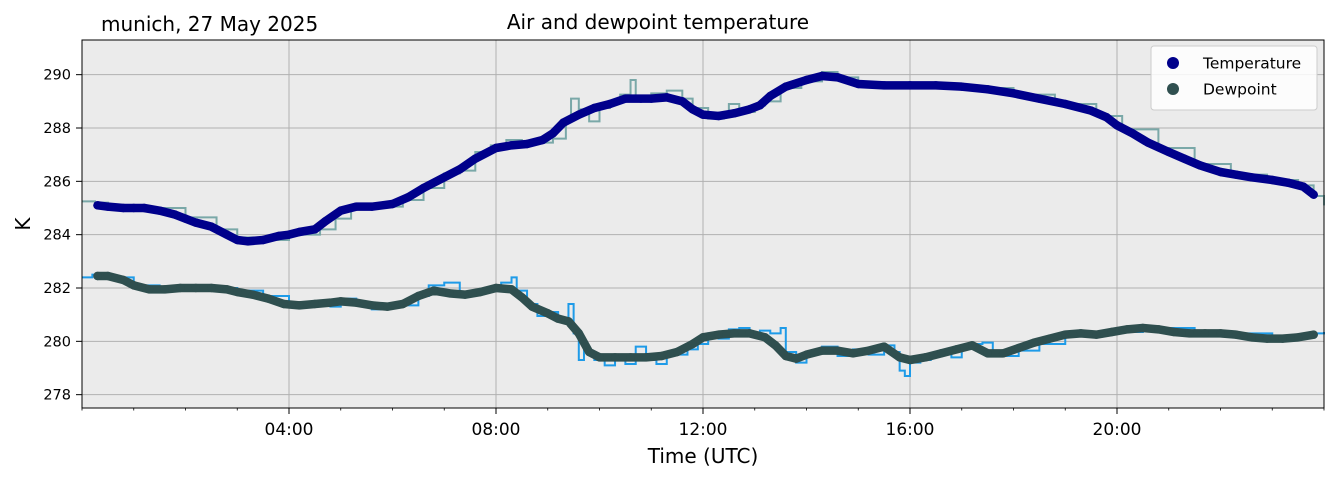 The width and height of the screenshot is (1335, 482). What do you see at coordinates (1117, 430) in the screenshot?
I see `x-tick-label: 20:00` at bounding box center [1117, 430].